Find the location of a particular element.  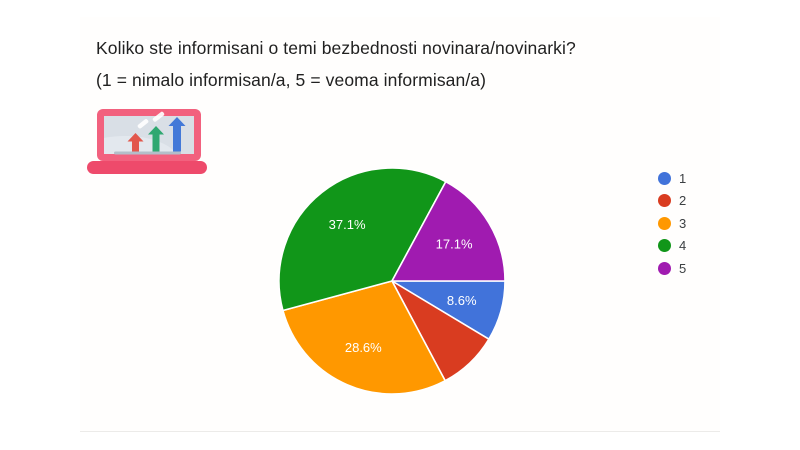

pie-slice-label: 37.1% is located at coordinates (347, 224).